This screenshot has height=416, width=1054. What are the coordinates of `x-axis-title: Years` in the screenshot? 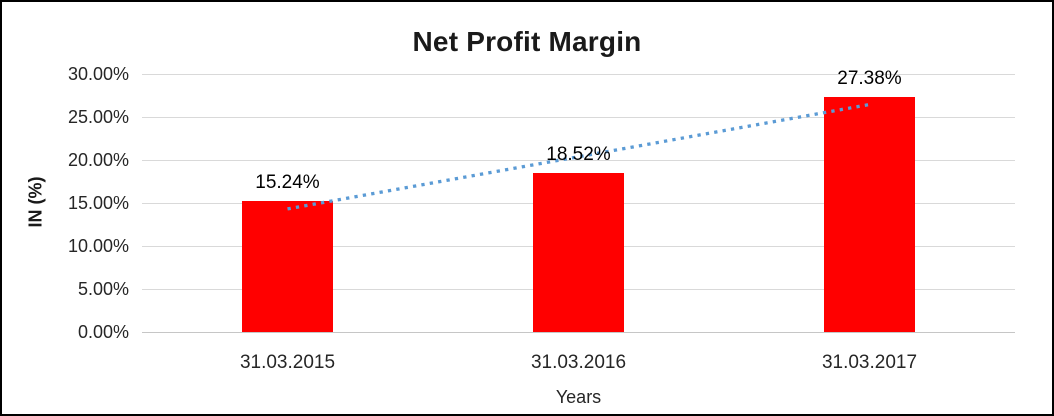 It's located at (578, 397).